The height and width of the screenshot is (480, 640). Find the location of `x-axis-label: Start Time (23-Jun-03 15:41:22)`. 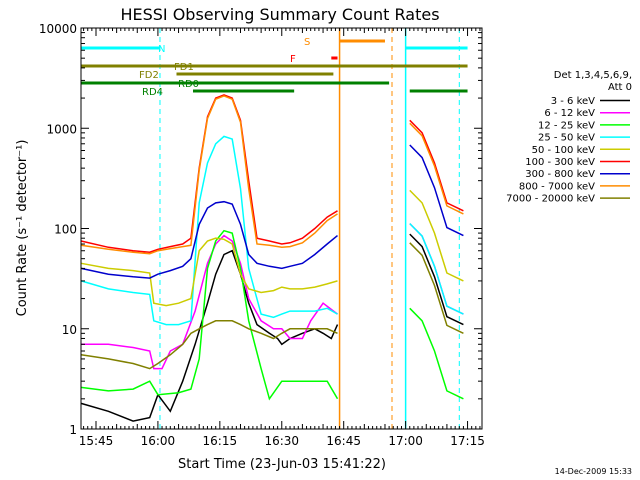

x-axis-label: Start Time (23-Jun-03 15:41:22) is located at coordinates (282, 464).